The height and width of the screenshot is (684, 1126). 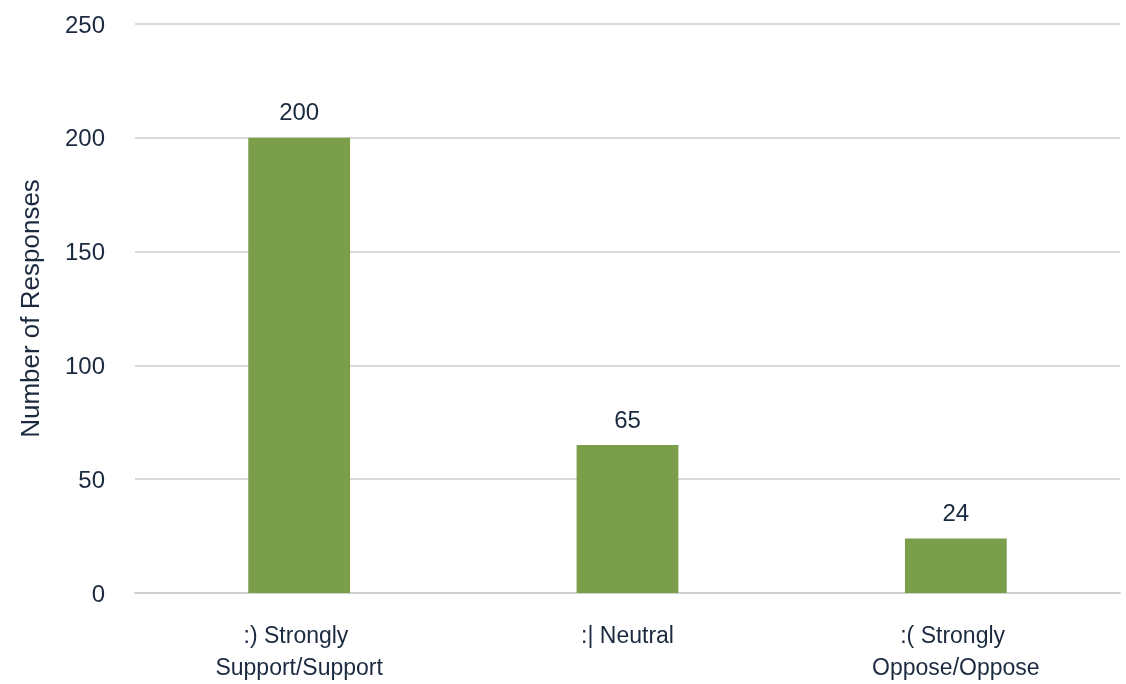 What do you see at coordinates (299, 112) in the screenshot?
I see `data-label: 200` at bounding box center [299, 112].